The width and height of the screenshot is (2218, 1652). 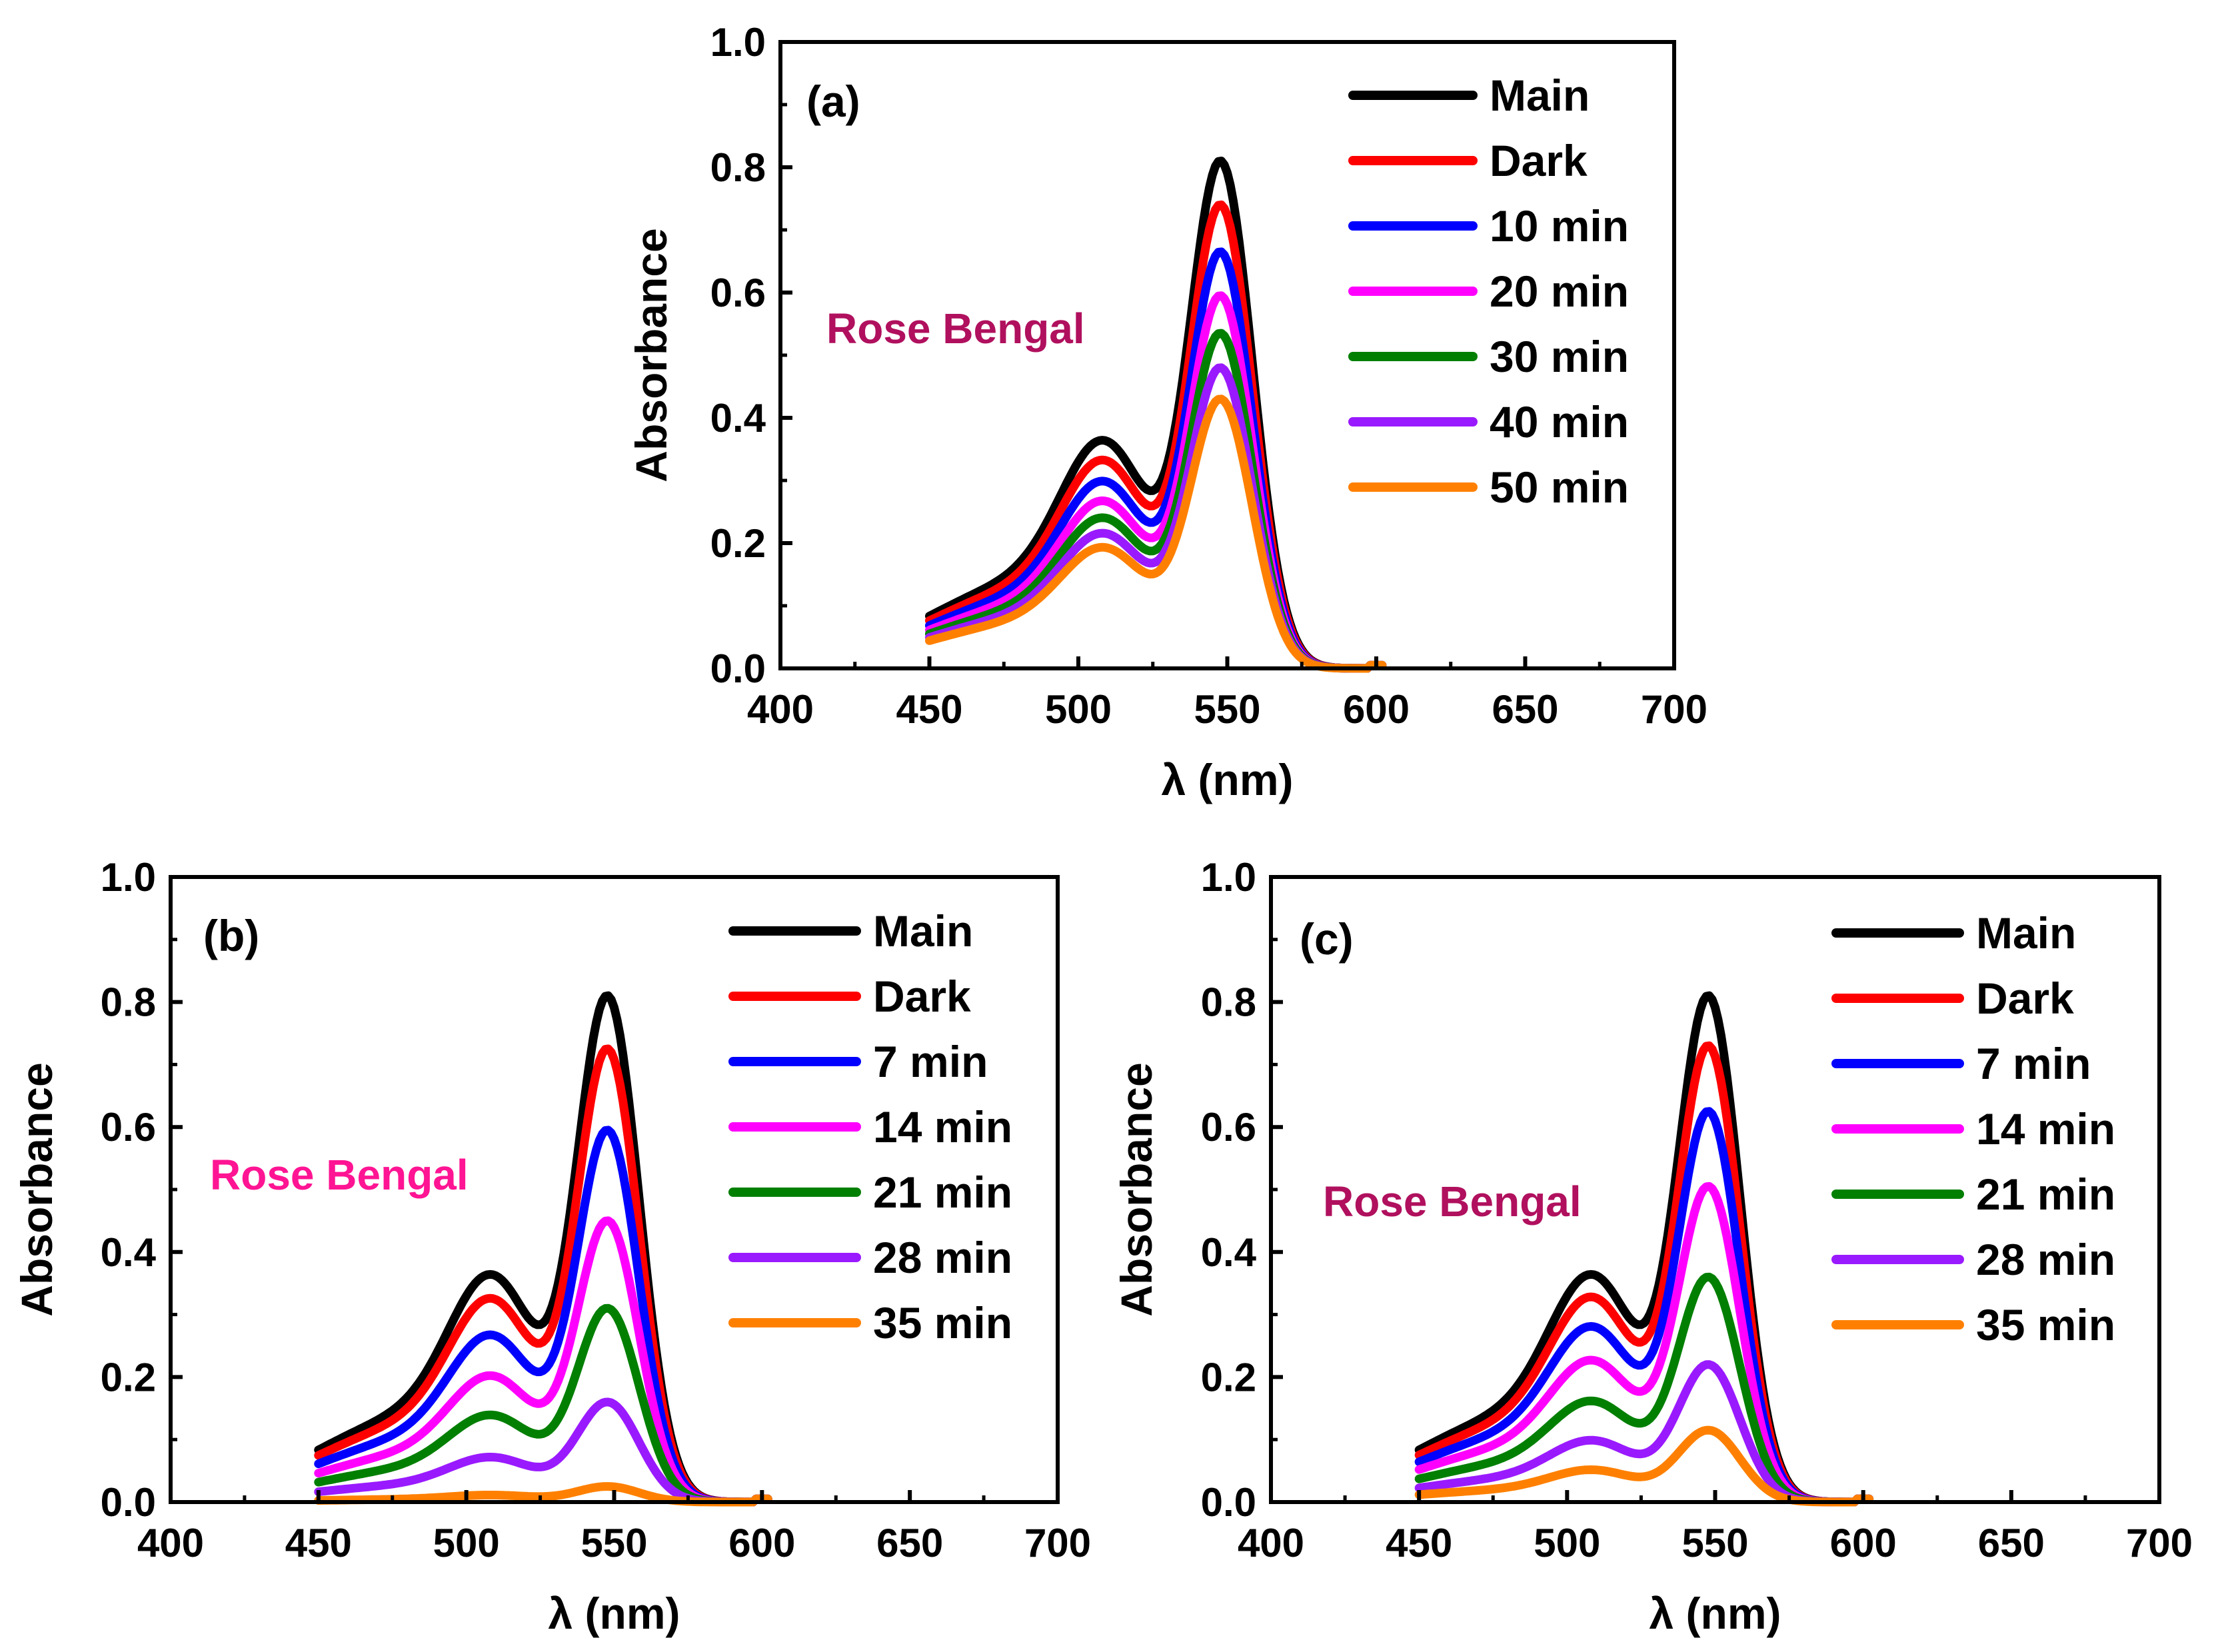 I want to click on panel-label: (c), so click(x=1327, y=939).